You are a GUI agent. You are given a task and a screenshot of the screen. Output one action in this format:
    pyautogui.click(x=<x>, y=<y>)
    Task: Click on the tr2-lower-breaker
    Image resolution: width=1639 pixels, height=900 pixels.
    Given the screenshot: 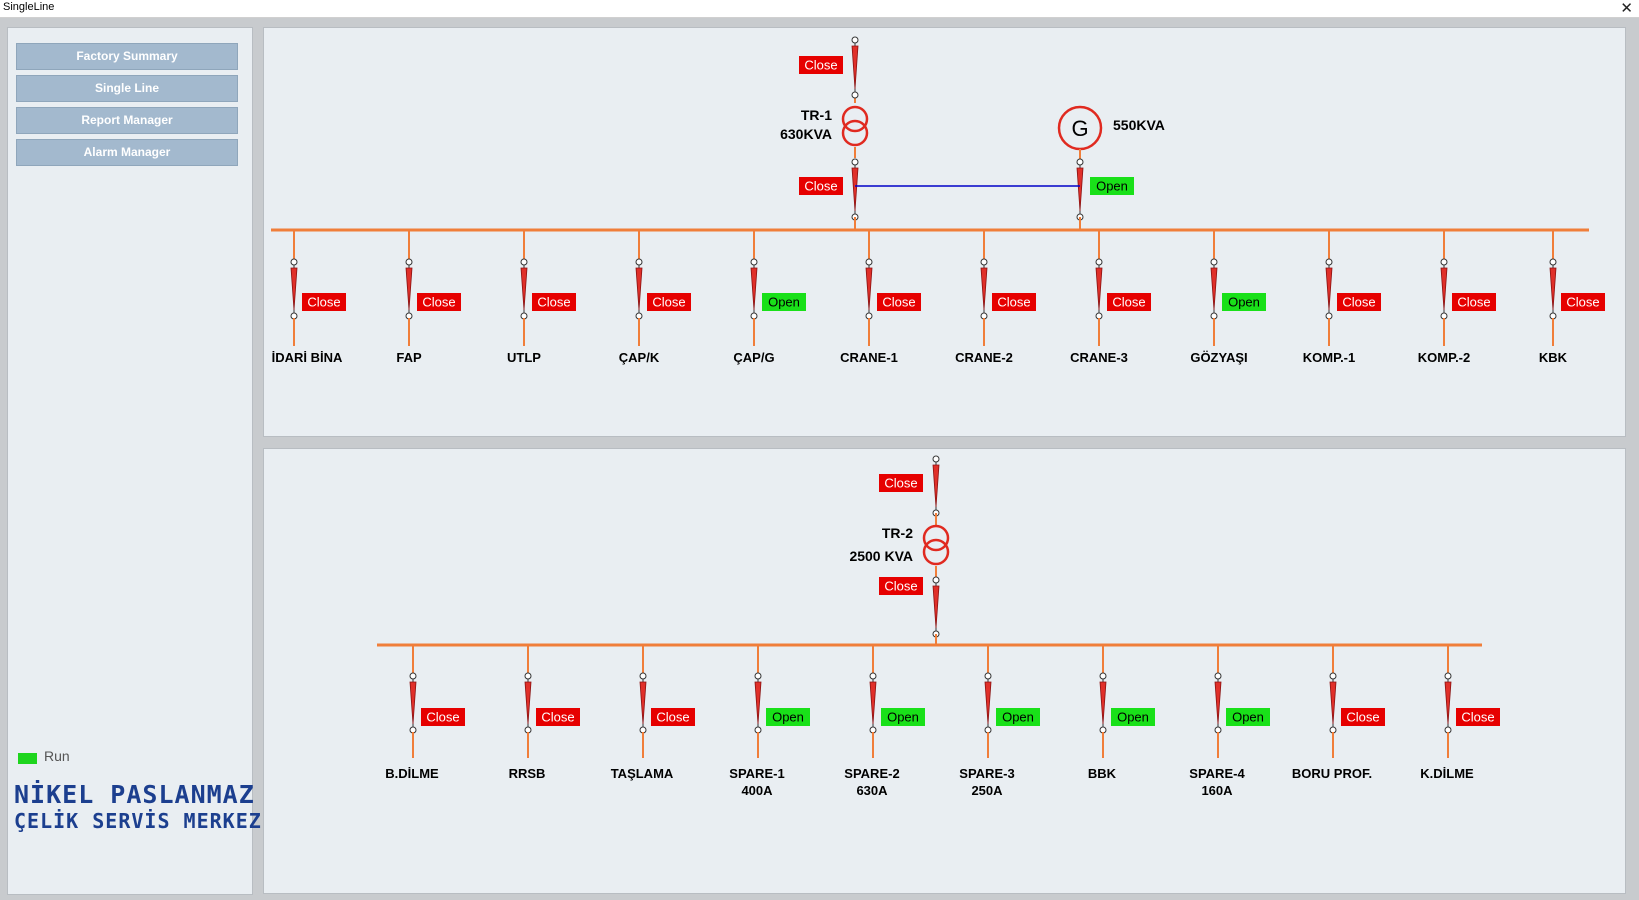 What is the action you would take?
    pyautogui.click(x=936, y=607)
    